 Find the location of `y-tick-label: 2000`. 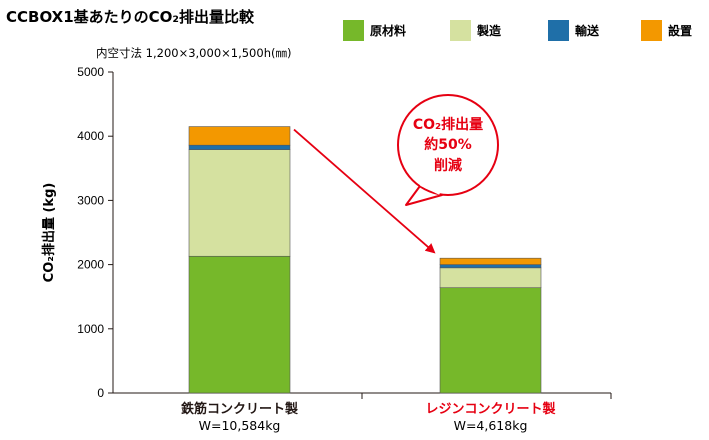

y-tick-label: 2000 is located at coordinates (90, 265).